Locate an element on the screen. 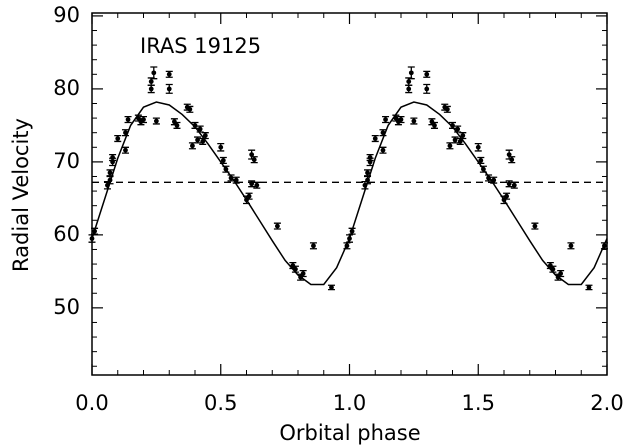 This screenshot has height=447, width=636. y-axis-title: Radial Velocity is located at coordinates (21, 195).